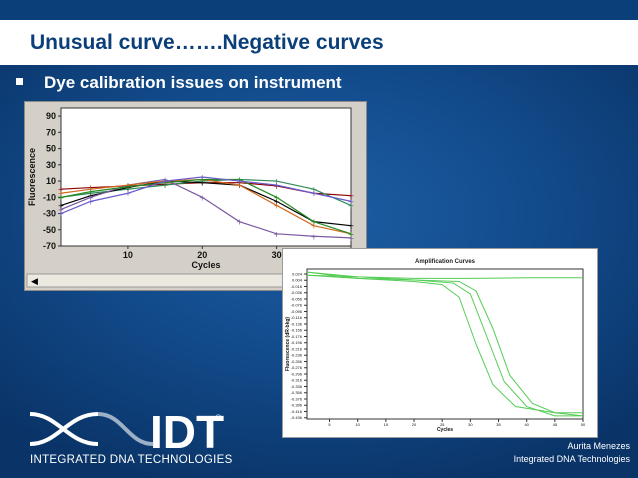 The image size is (638, 478). I want to click on logo-tagline: INTEGRATED DNA TECHNOLOGIES, so click(131, 460).